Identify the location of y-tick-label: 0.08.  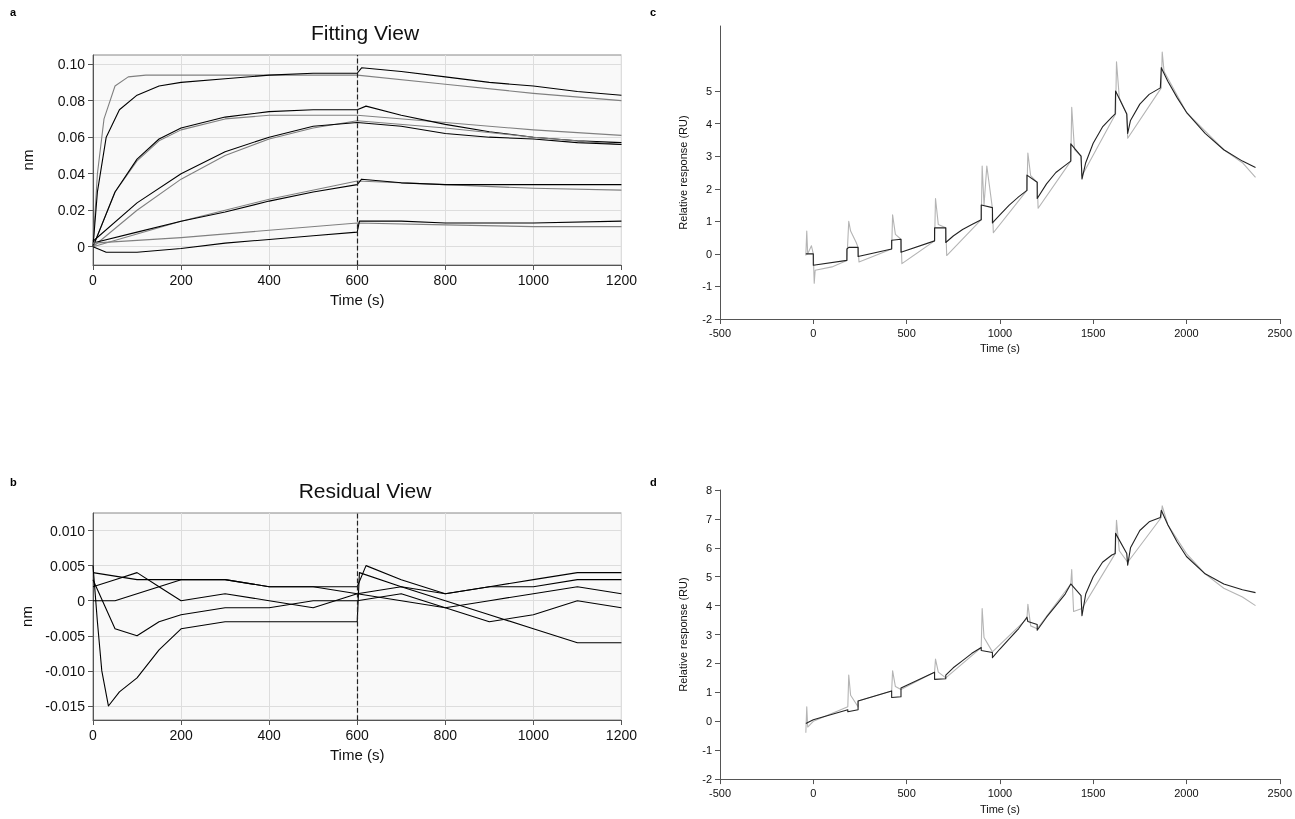
(71, 100).